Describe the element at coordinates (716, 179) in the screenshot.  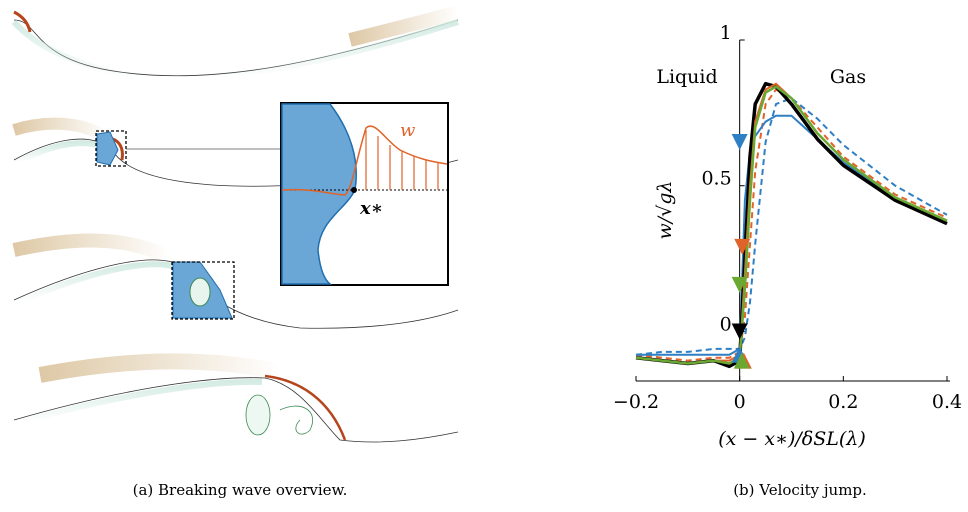
I see `y-tick-label: 0.5` at that location.